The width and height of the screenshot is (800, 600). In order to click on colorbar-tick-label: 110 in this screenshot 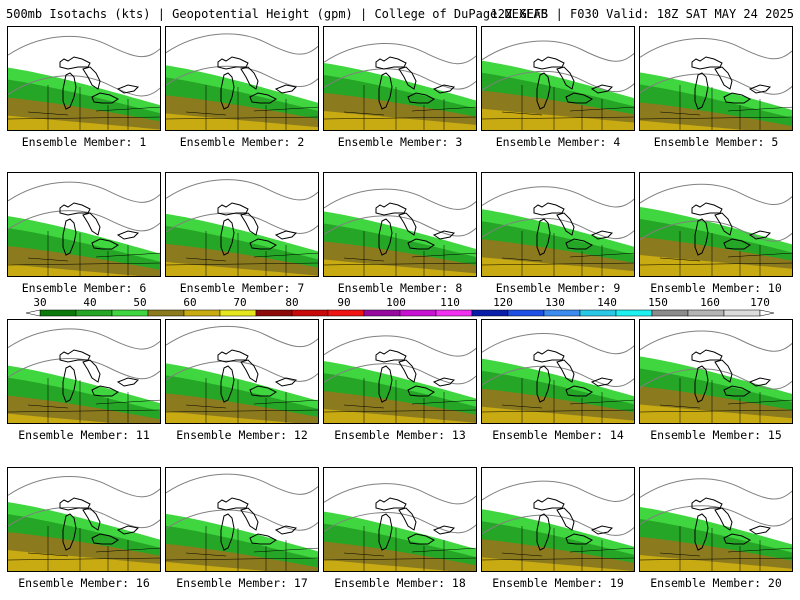, I will do `click(450, 302)`.